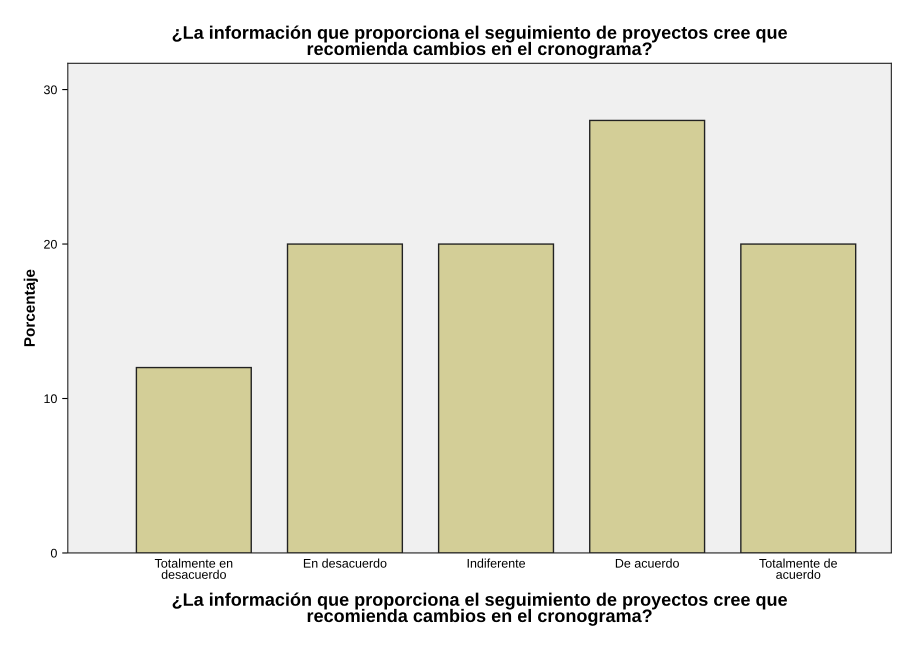 This screenshot has height=646, width=904. I want to click on y-tick-label: 20, so click(50, 244).